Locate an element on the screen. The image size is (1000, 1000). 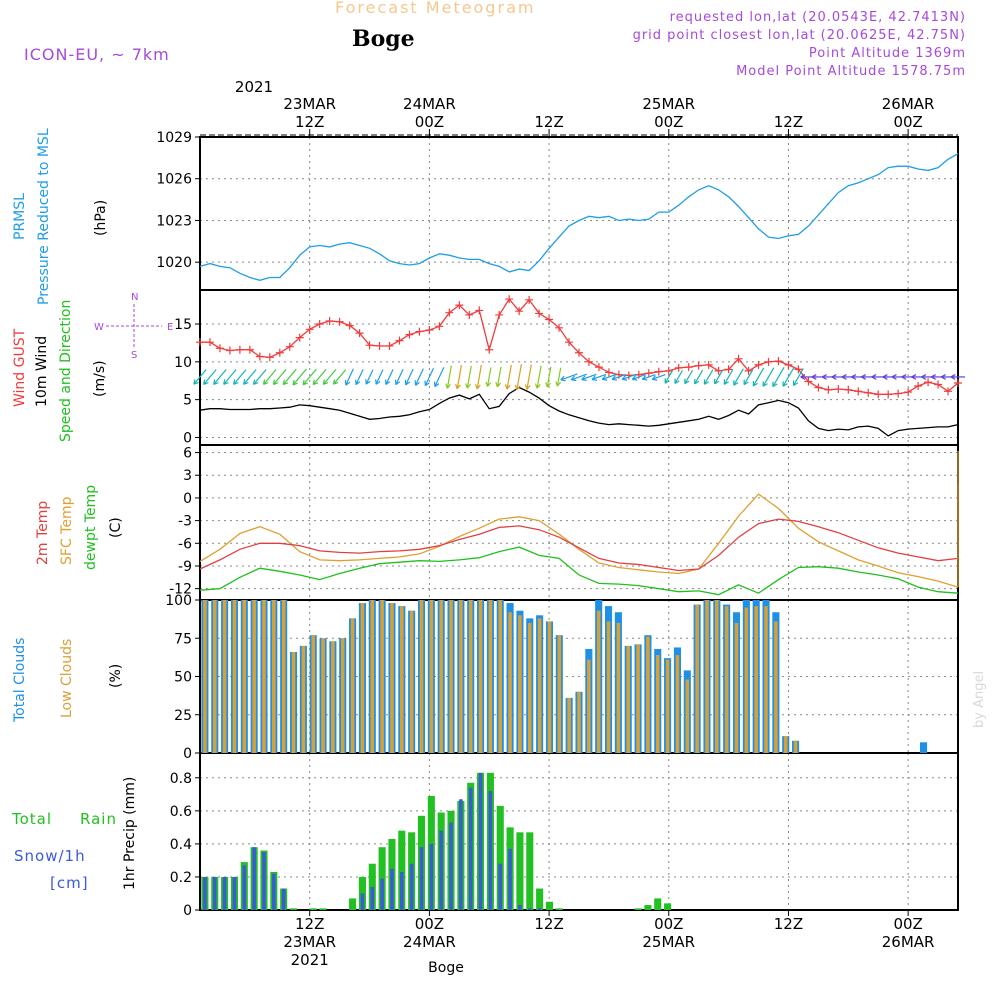
bottom-tick-hour: 12Z is located at coordinates (309, 924).